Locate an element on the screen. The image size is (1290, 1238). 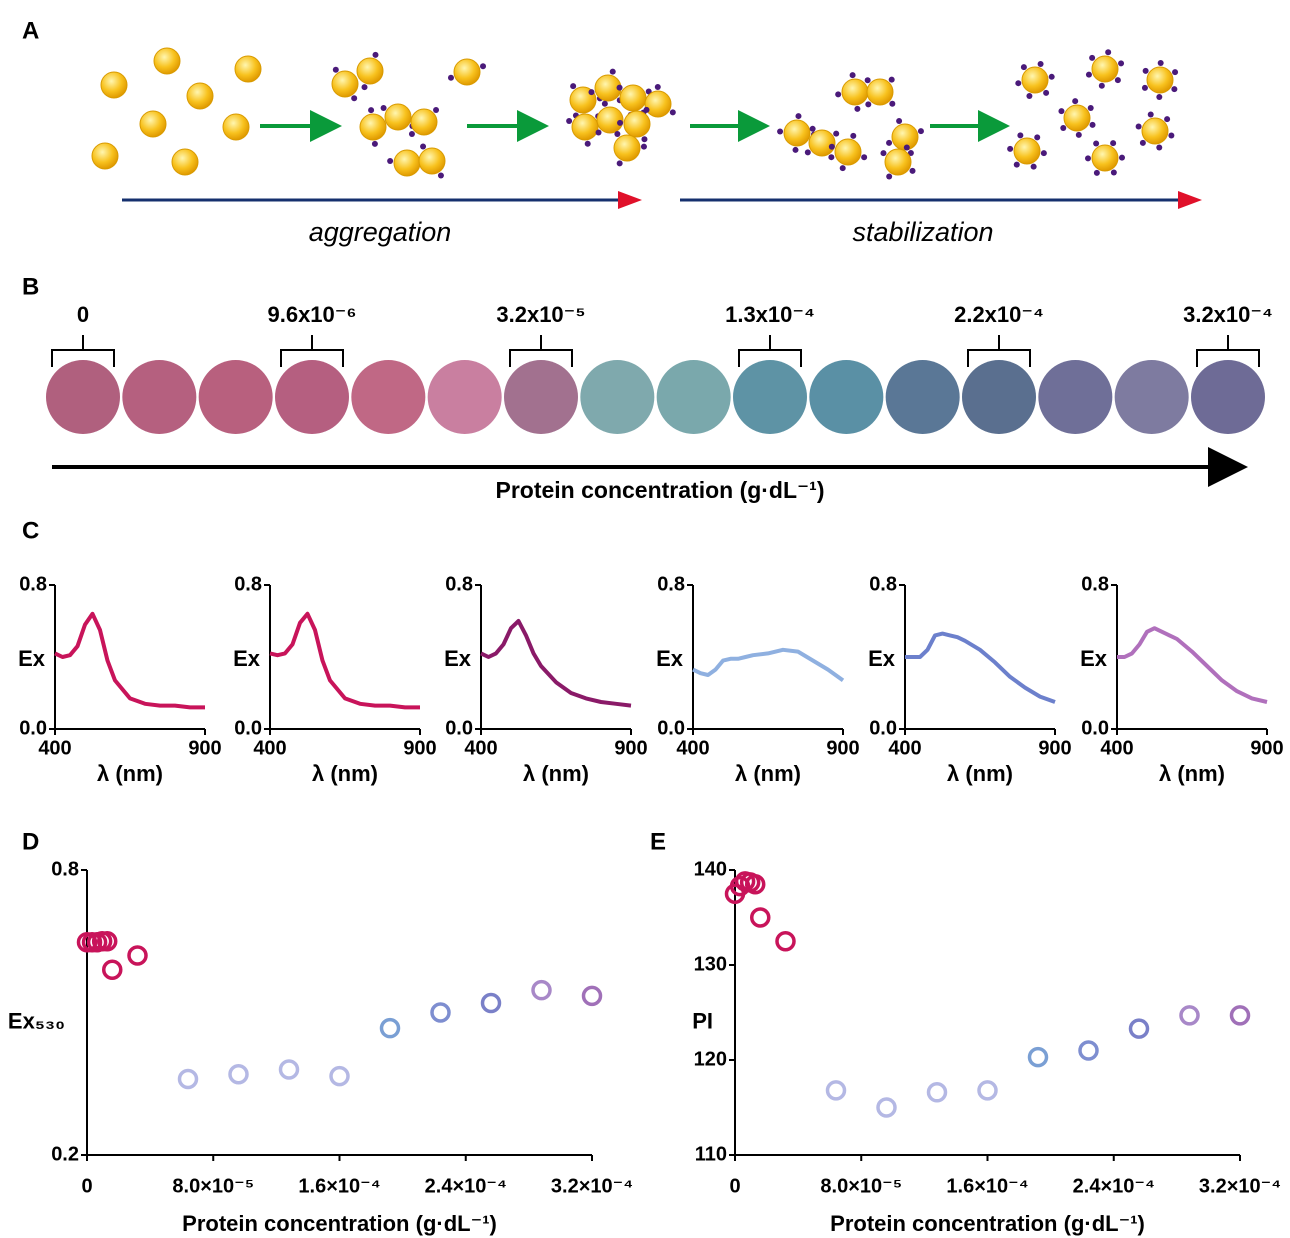
concentration-label: 3.2x10⁻⁵ is located at coordinates (540, 314).